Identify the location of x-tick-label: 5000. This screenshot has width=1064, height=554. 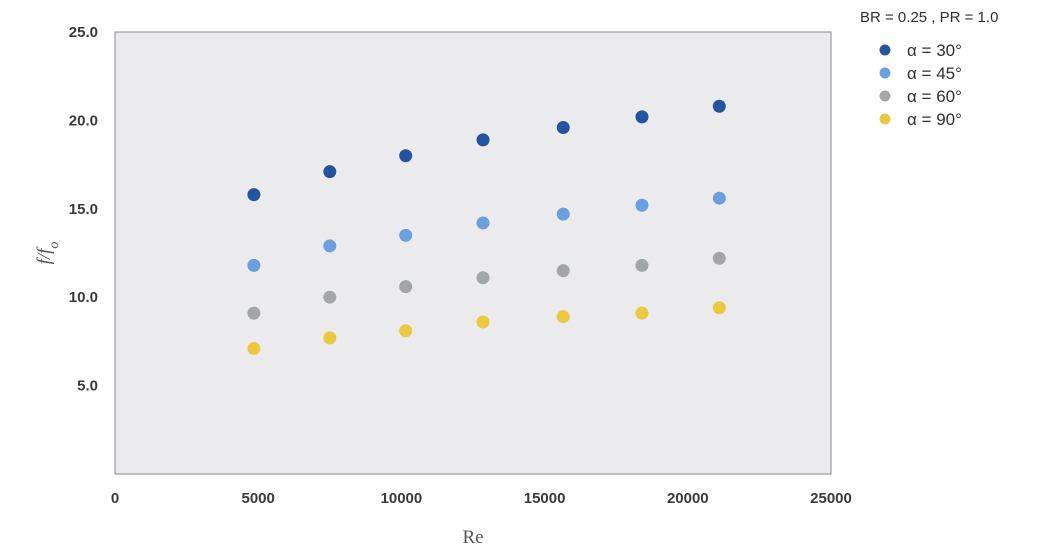
(258, 498).